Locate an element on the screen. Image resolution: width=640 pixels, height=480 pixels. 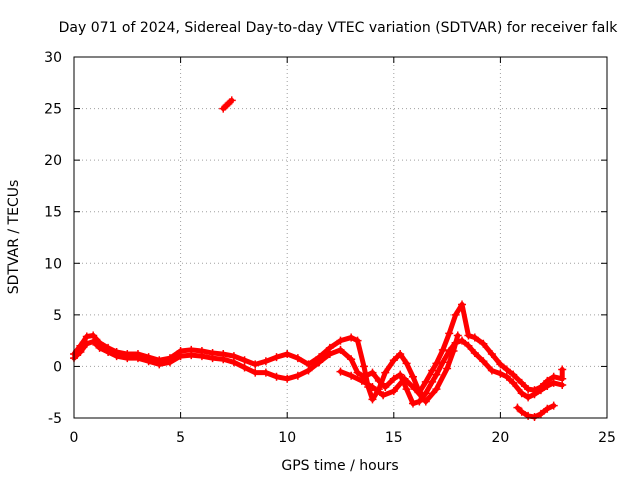
x-tick-label: 25 is located at coordinates (607, 438).